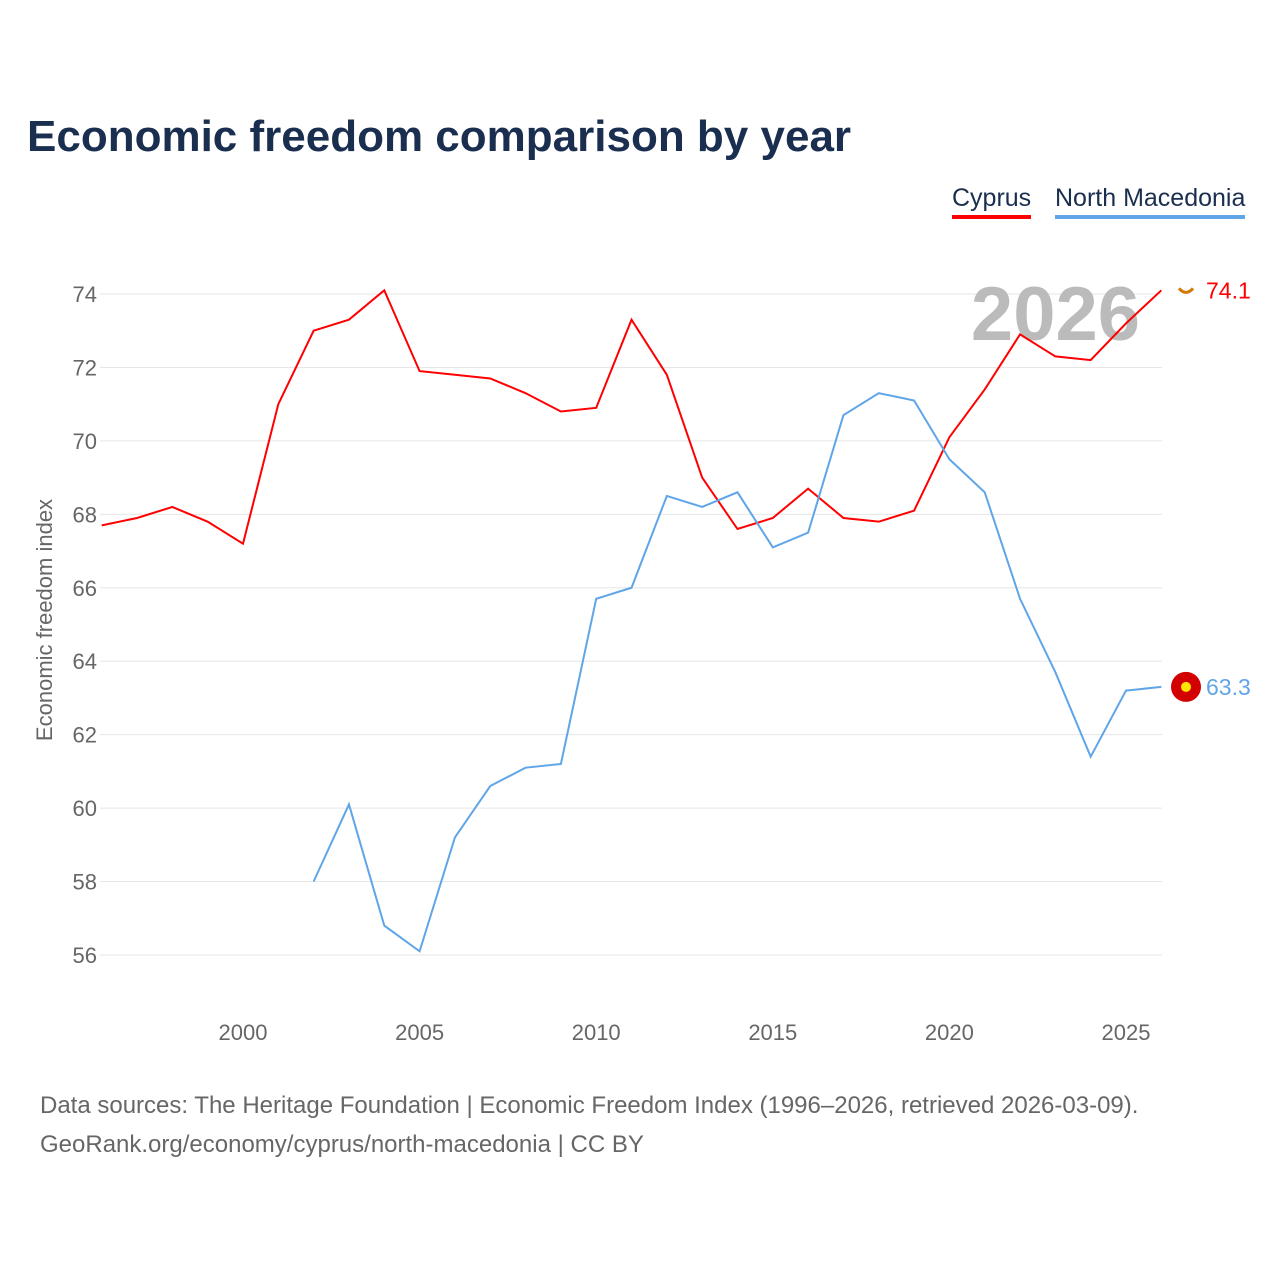 This screenshot has width=1280, height=1280. What do you see at coordinates (419, 1032) in the screenshot?
I see `x-tick-label: 2005` at bounding box center [419, 1032].